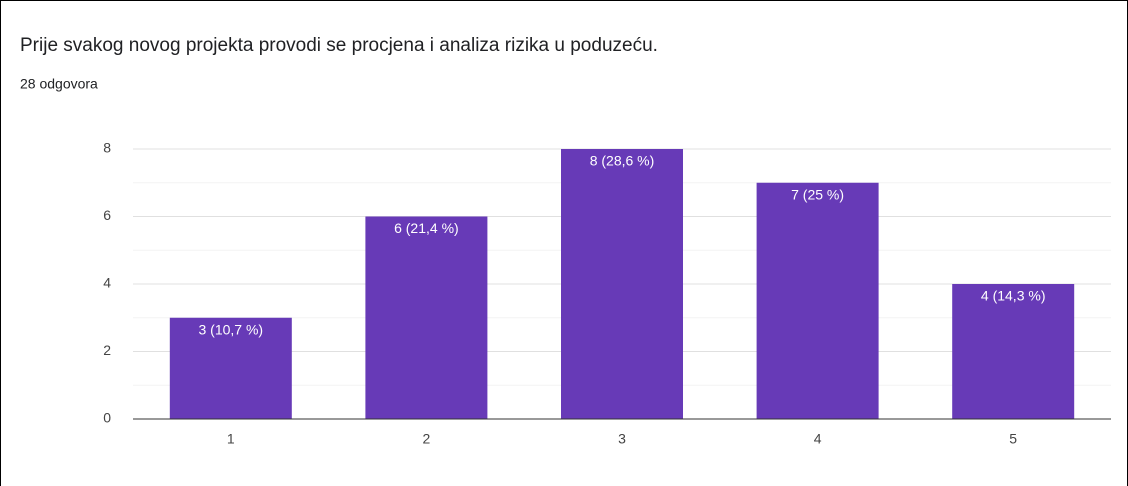 The height and width of the screenshot is (486, 1128). What do you see at coordinates (107, 148) in the screenshot?
I see `y-tick-label: 8` at bounding box center [107, 148].